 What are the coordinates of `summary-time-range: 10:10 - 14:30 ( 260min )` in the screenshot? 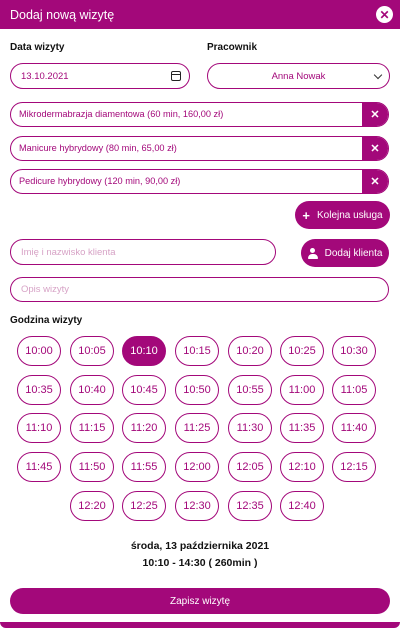 It's located at (200, 563).